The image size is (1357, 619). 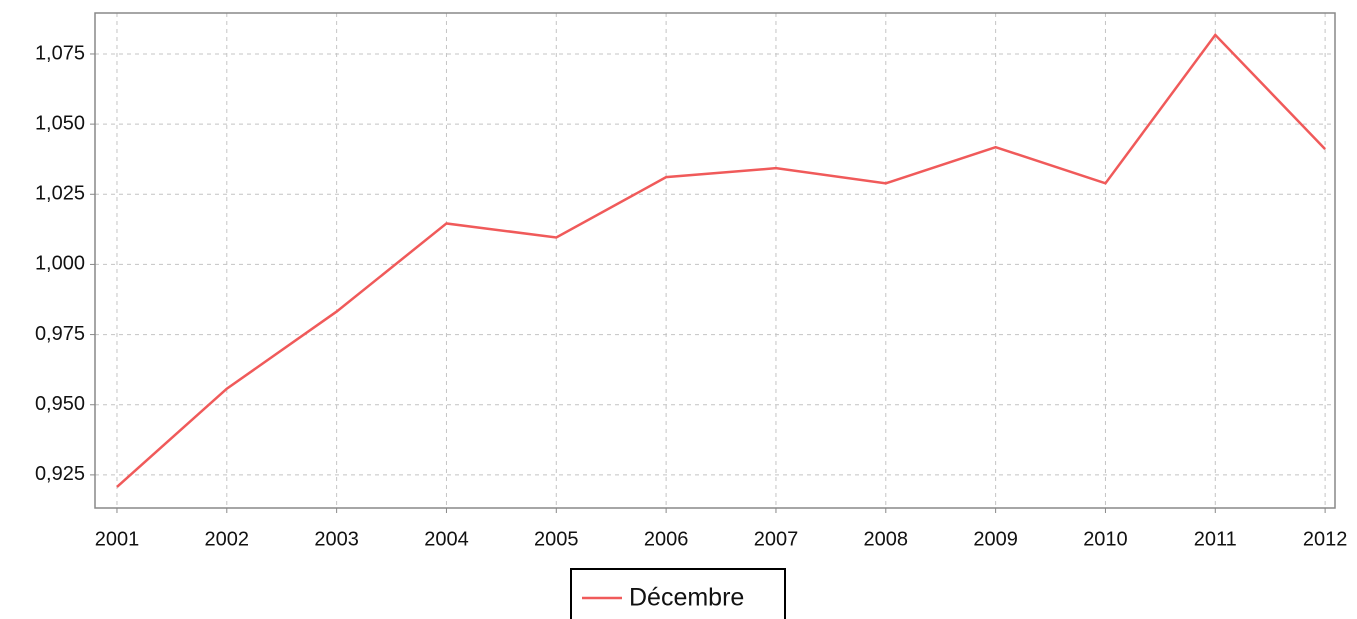 I want to click on y-tick-label: 0,950, so click(x=60, y=404).